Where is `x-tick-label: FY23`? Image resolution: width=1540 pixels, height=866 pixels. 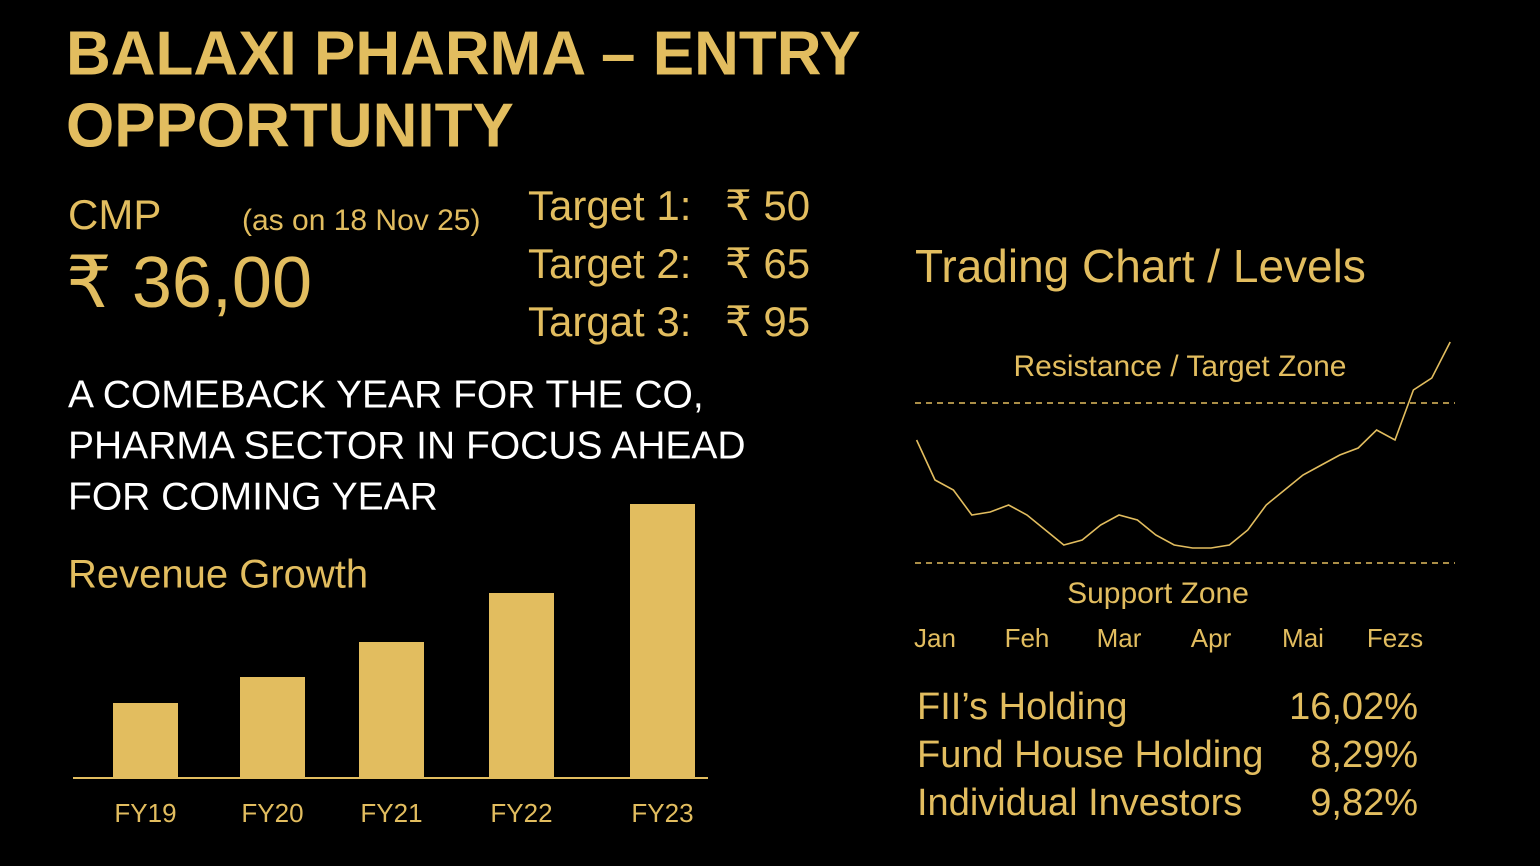 x-tick-label: FY23 is located at coordinates (662, 813).